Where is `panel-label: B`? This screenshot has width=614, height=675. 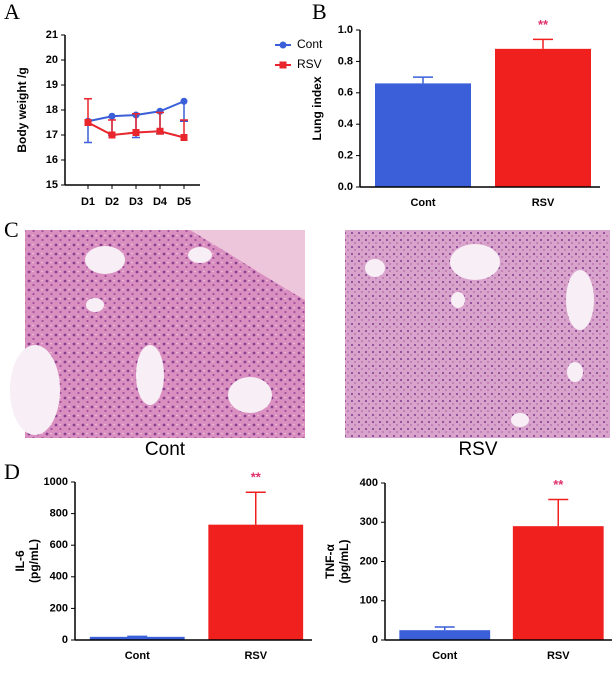
panel-label: B is located at coordinates (319, 12).